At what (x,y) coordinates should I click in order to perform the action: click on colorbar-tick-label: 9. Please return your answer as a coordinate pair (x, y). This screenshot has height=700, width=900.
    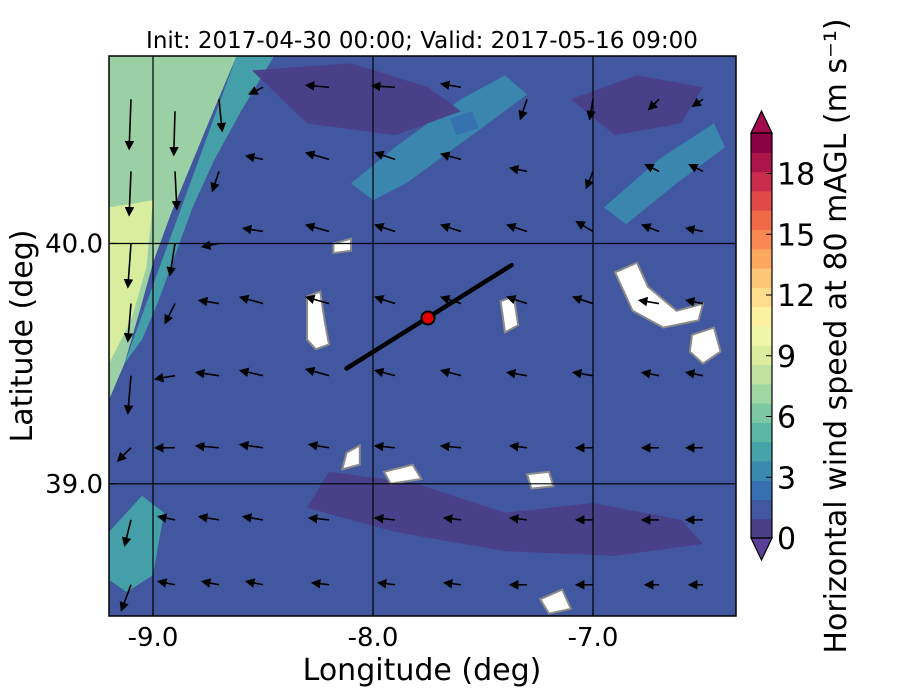
    Looking at the image, I should click on (786, 357).